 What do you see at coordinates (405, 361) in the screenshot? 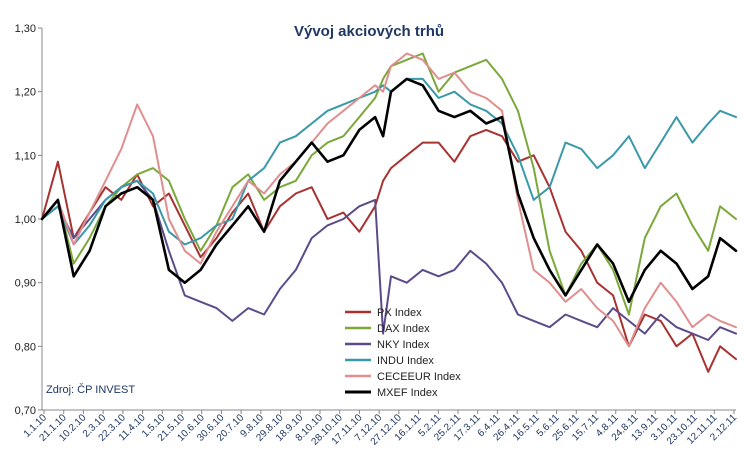
I see `legend-label: INDU Index` at bounding box center [405, 361].